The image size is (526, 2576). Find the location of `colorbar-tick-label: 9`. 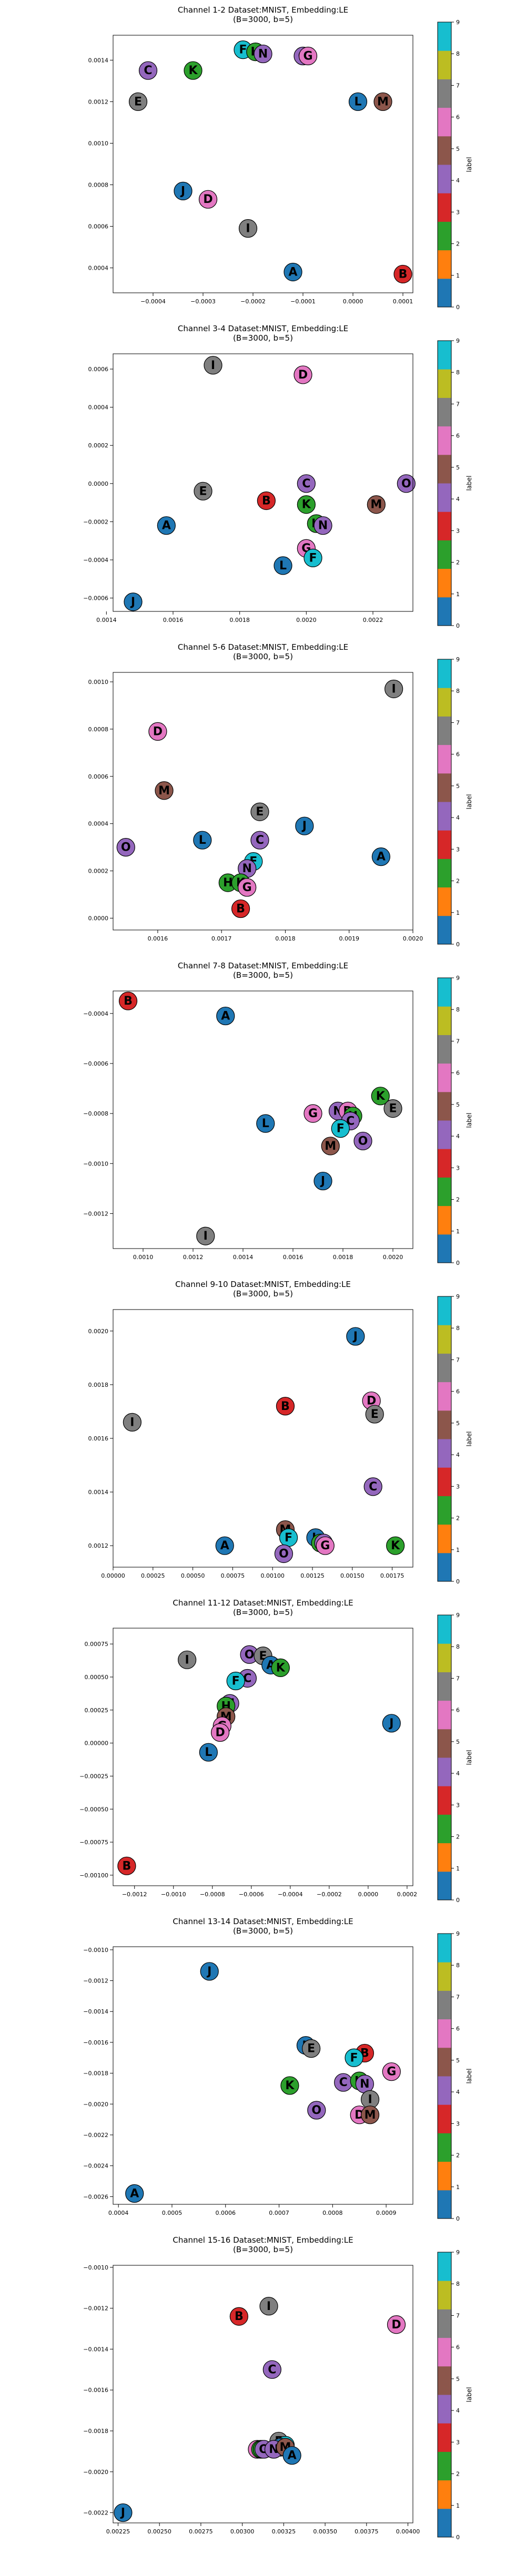

colorbar-tick-label: 9 is located at coordinates (458, 2252).